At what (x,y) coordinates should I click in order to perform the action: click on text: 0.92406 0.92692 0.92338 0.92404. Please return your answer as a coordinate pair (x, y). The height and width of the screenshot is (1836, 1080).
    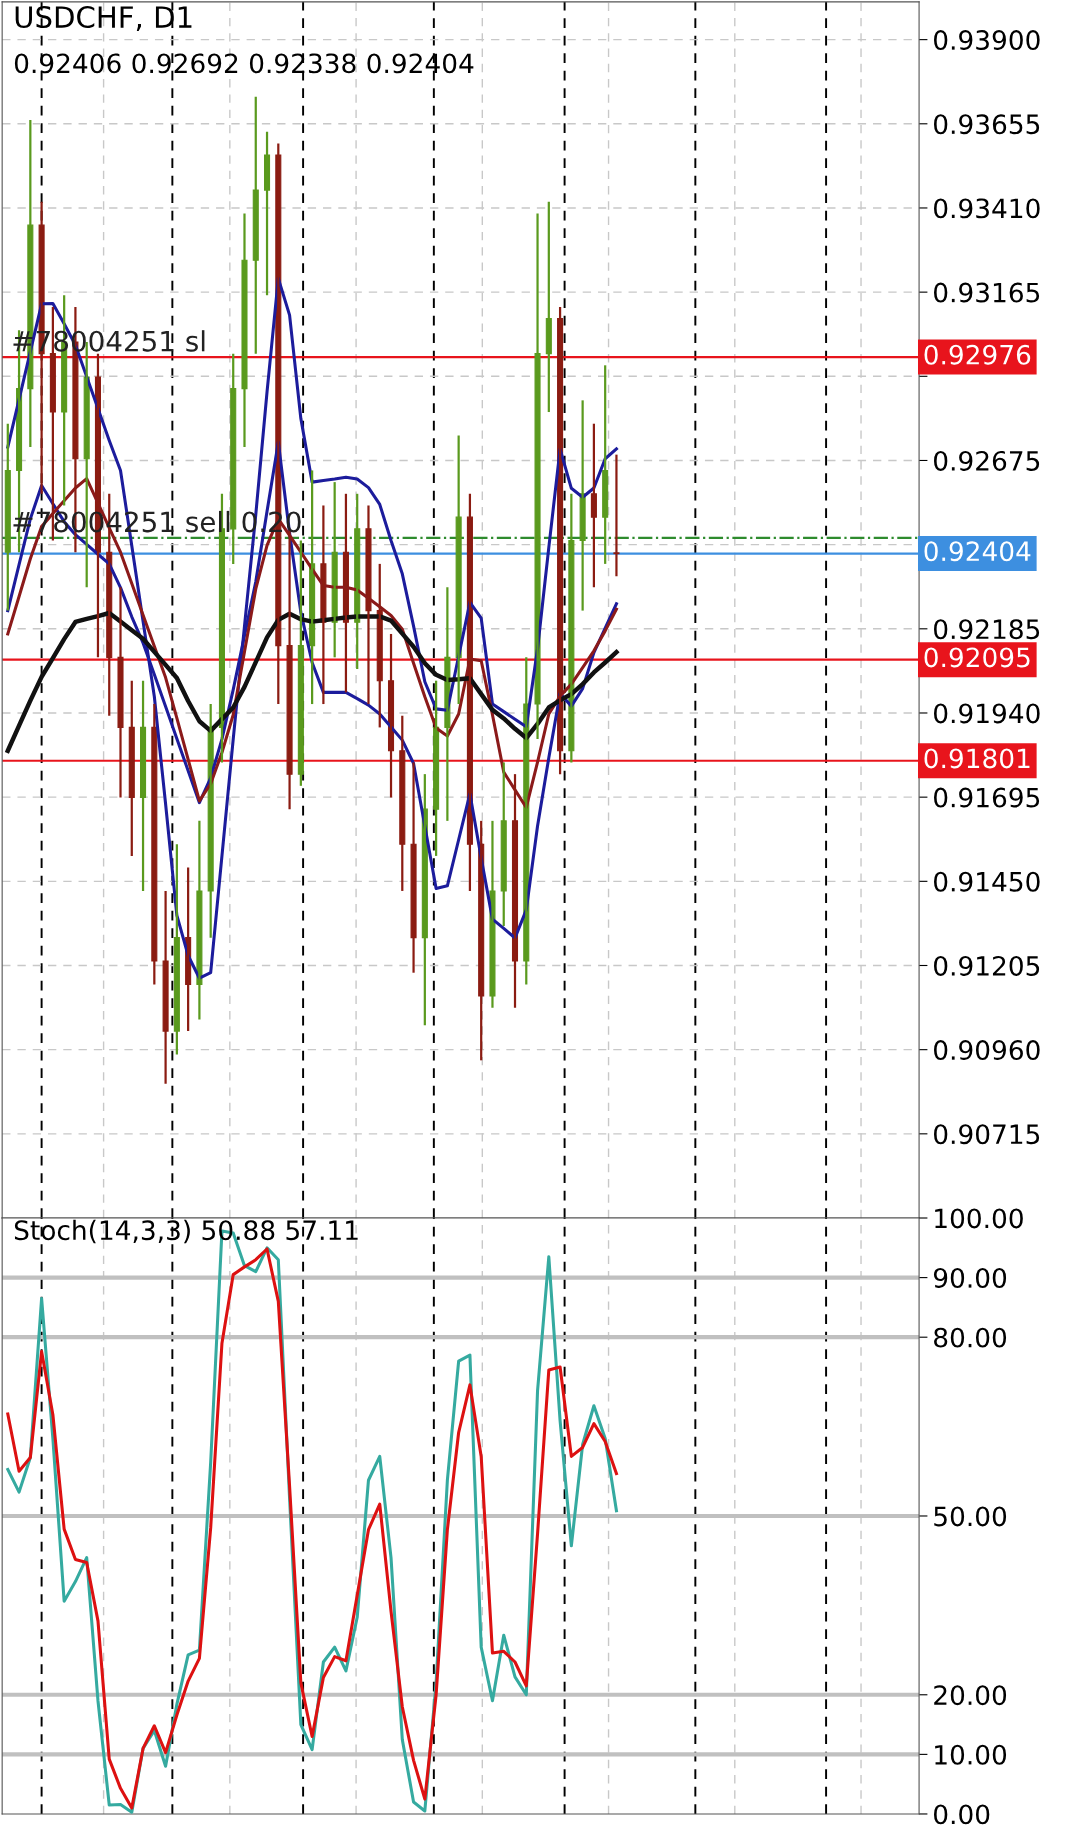
    Looking at the image, I should click on (244, 63).